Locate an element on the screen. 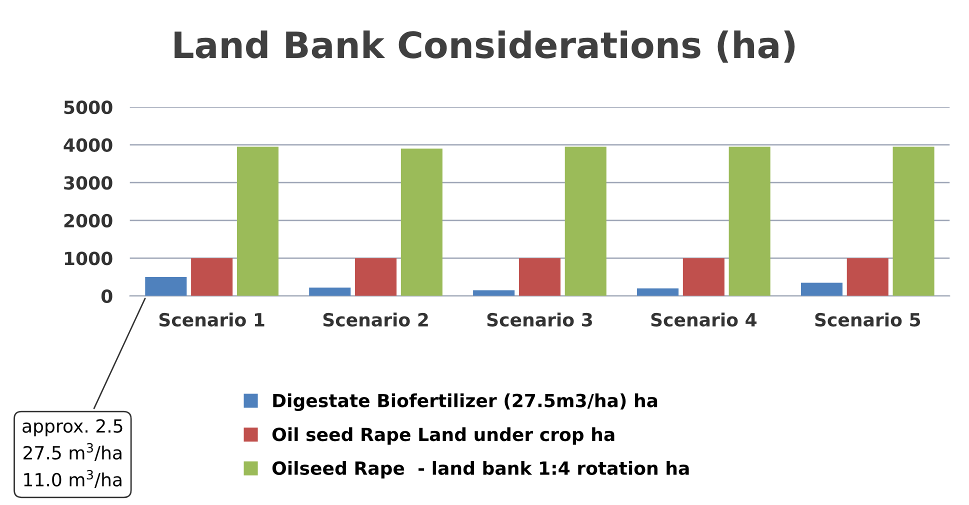  y-tick-label: 0 is located at coordinates (106, 296).